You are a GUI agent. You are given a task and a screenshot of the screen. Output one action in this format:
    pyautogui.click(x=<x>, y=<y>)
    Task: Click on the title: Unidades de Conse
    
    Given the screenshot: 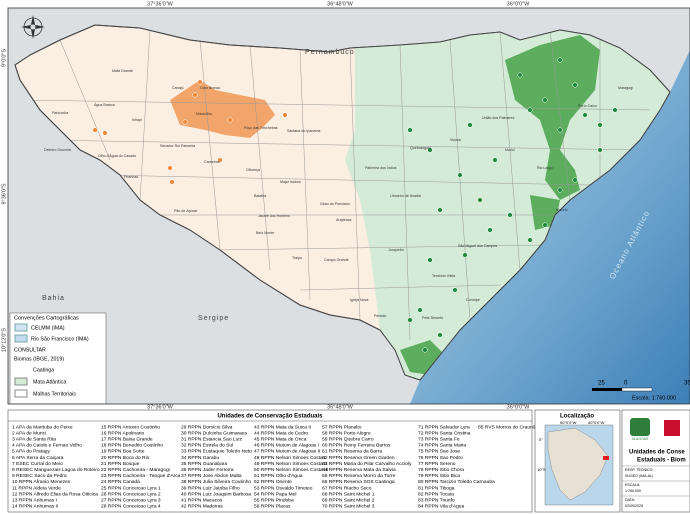 What is the action you would take?
    pyautogui.click(x=657, y=453)
    